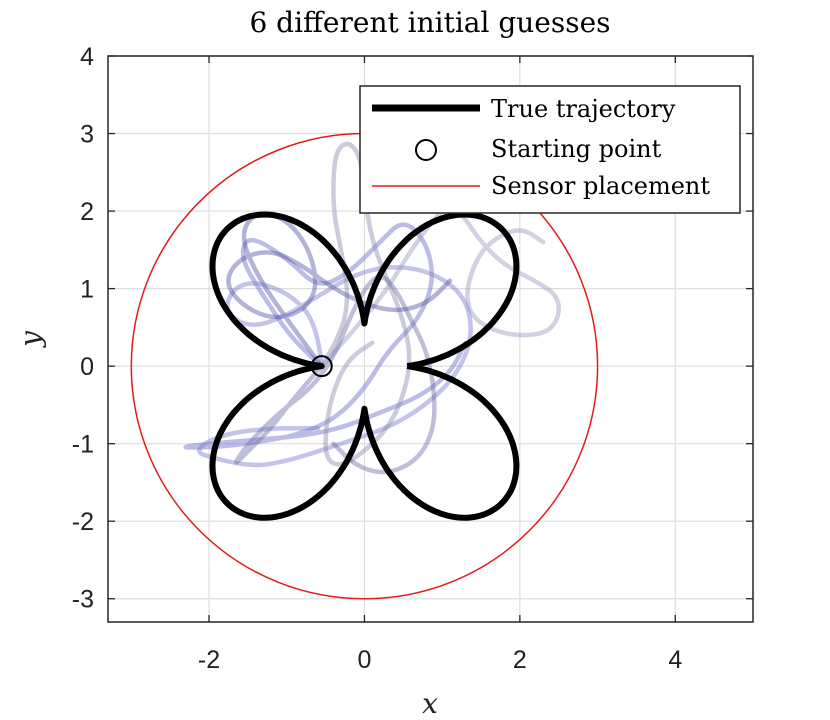 The width and height of the screenshot is (830, 720). What do you see at coordinates (87, 212) in the screenshot?
I see `y-tick-label-5: 2` at bounding box center [87, 212].